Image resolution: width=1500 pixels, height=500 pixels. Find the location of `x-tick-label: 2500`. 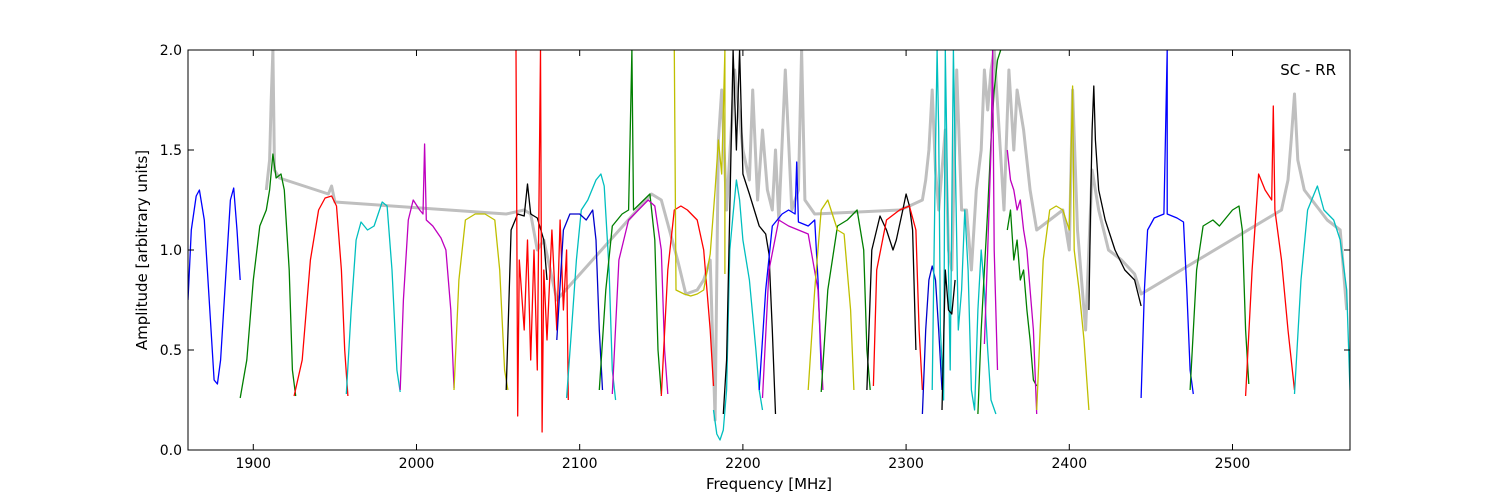

x-tick-label: 2500 is located at coordinates (1233, 464).